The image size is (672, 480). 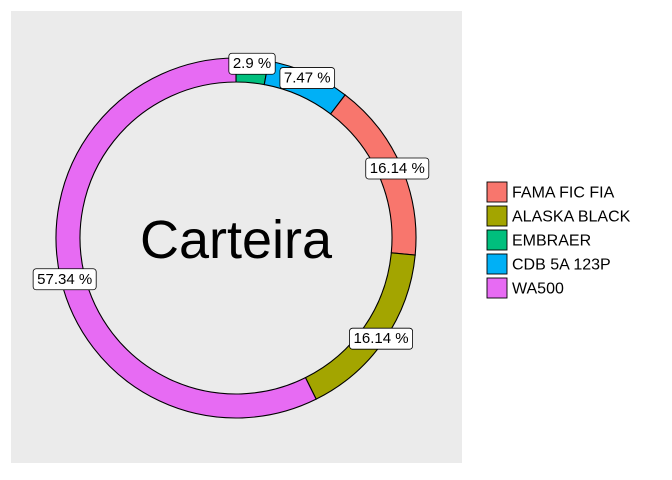 I want to click on legend-label-cdb-5a-123p: CDB 5A 123P, so click(x=561, y=265).